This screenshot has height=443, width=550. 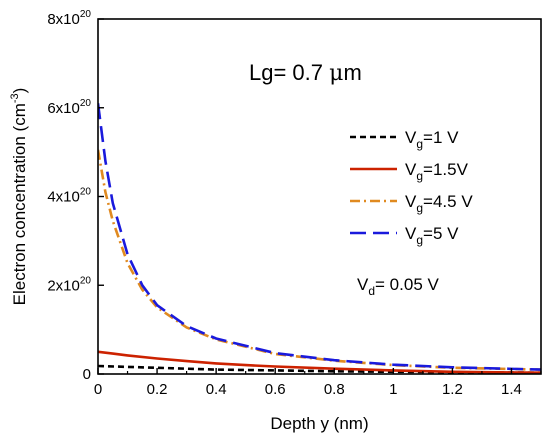 What do you see at coordinates (437, 171) in the screenshot?
I see `legend-label-1: Vg=1.5V` at bounding box center [437, 171].